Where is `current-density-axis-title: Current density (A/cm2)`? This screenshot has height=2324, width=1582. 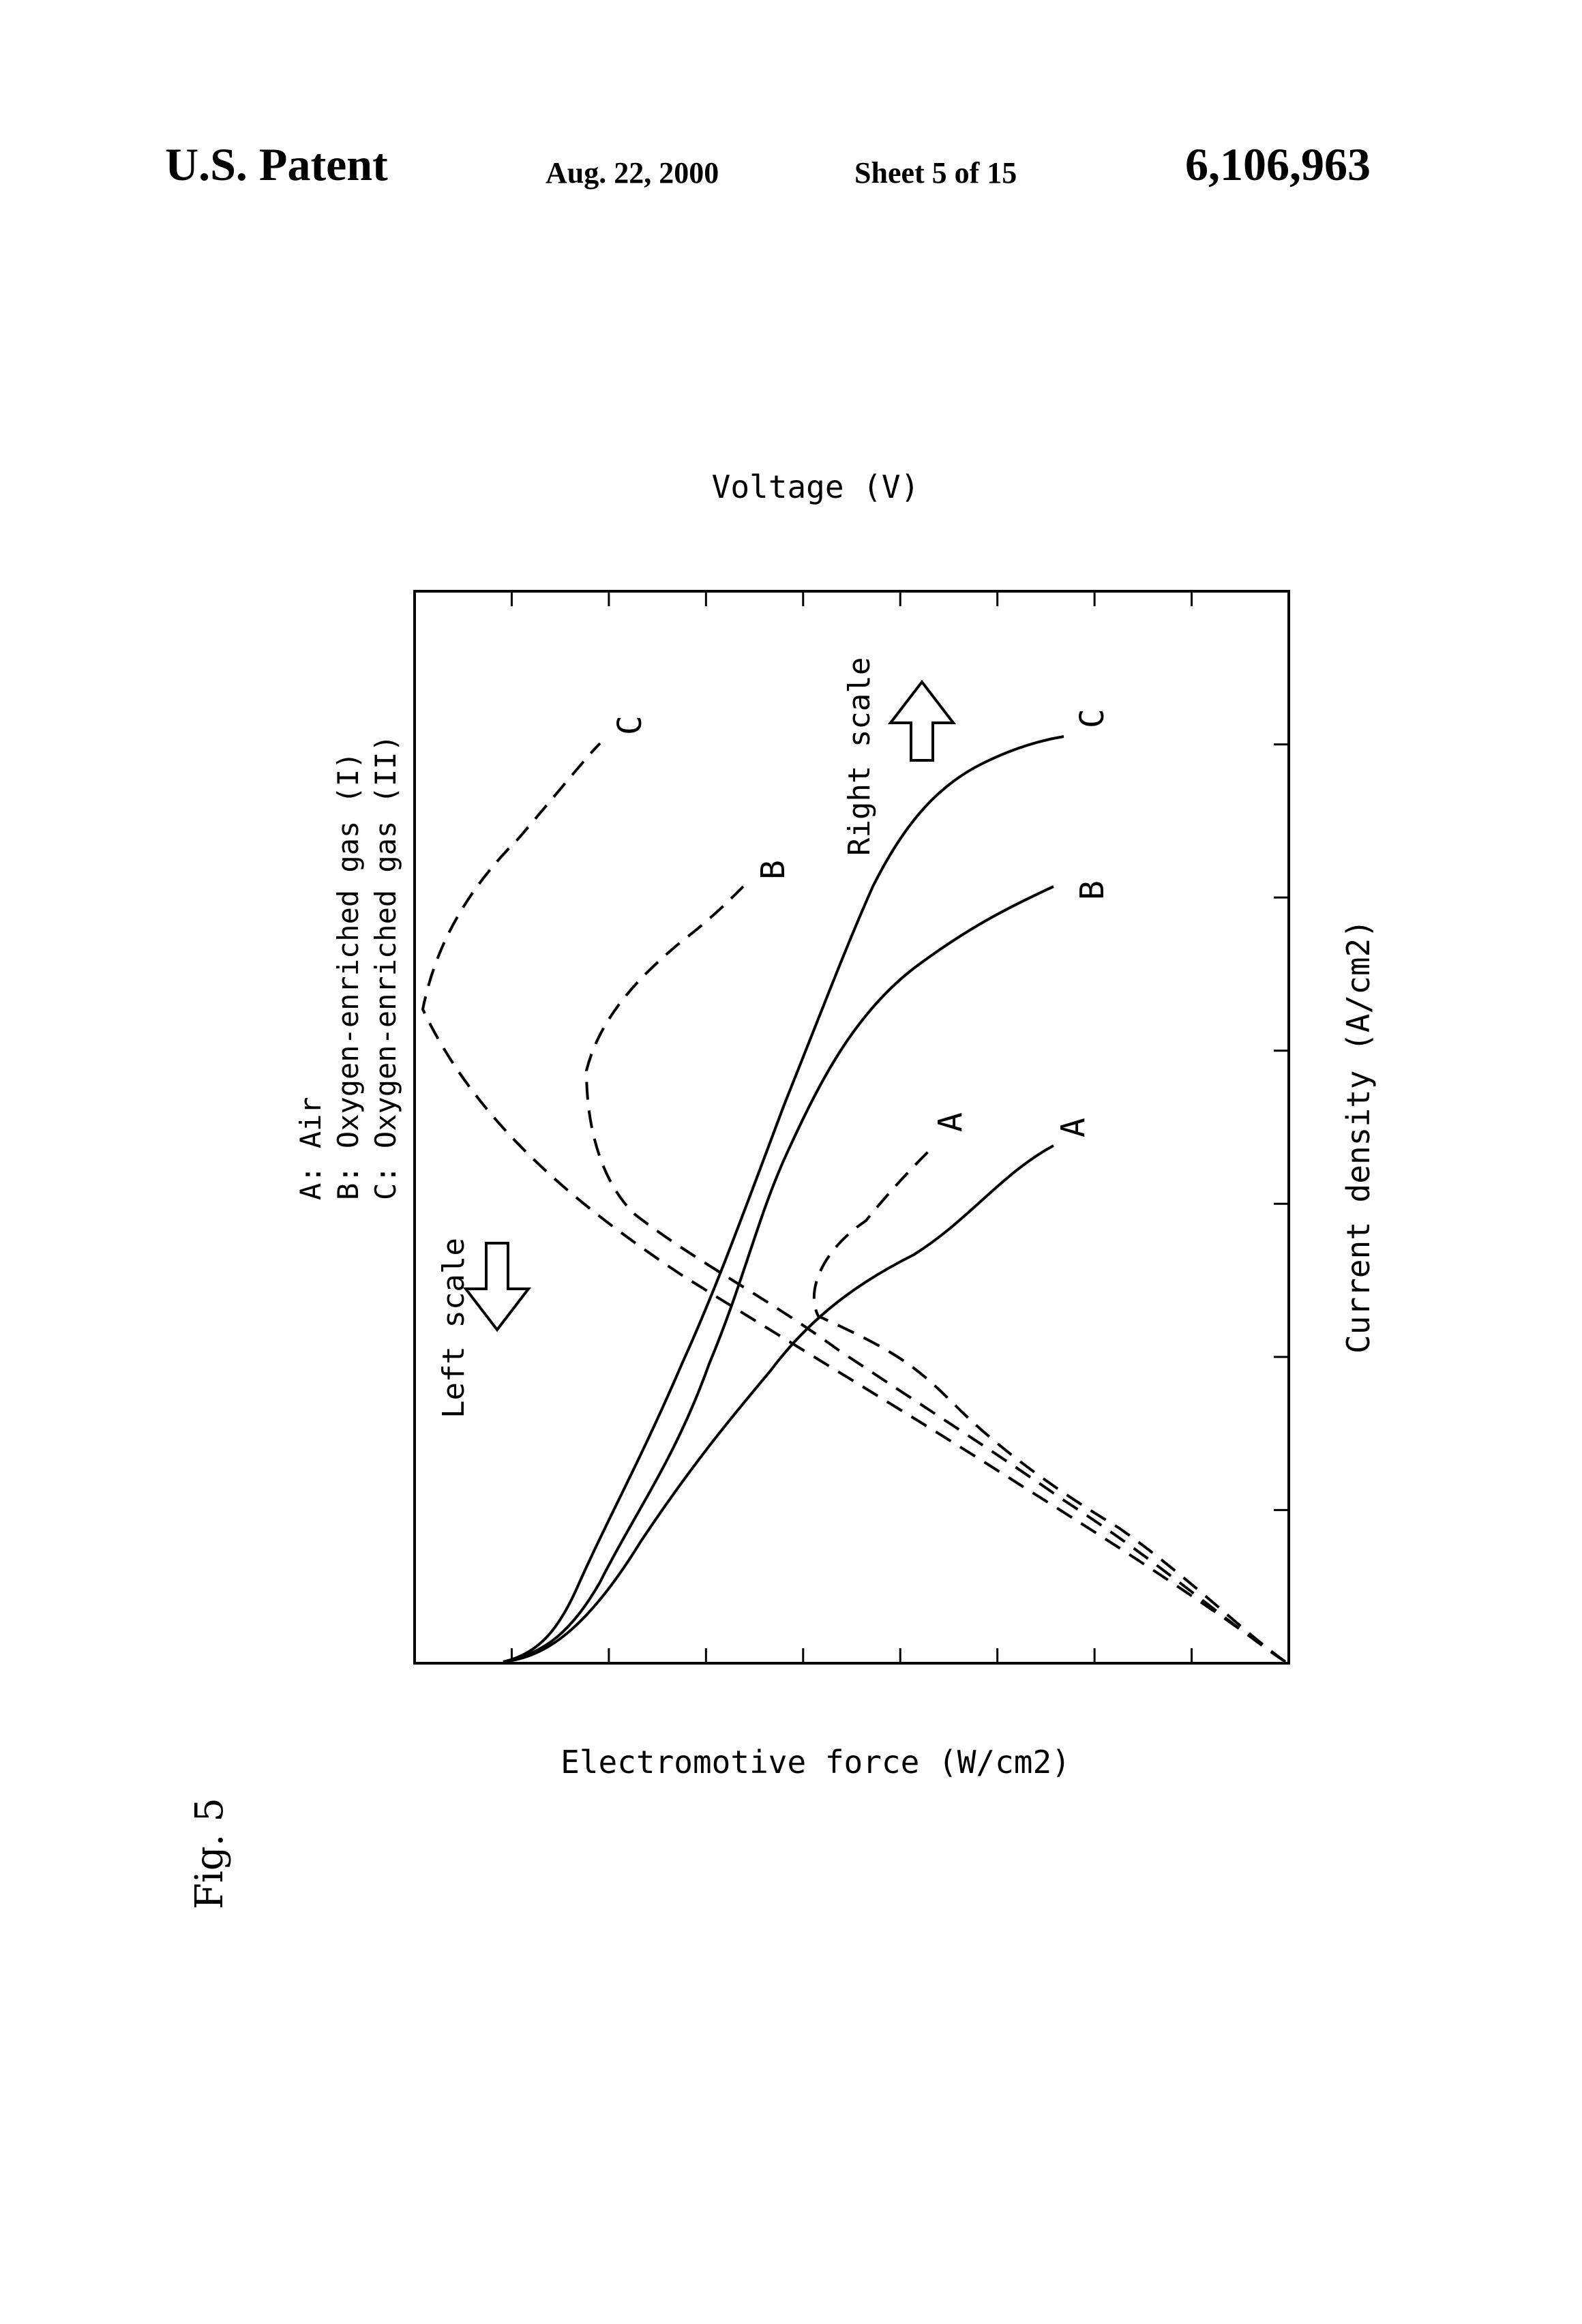
current-density-axis-title: Current density (A/cm2) is located at coordinates (1358, 1136).